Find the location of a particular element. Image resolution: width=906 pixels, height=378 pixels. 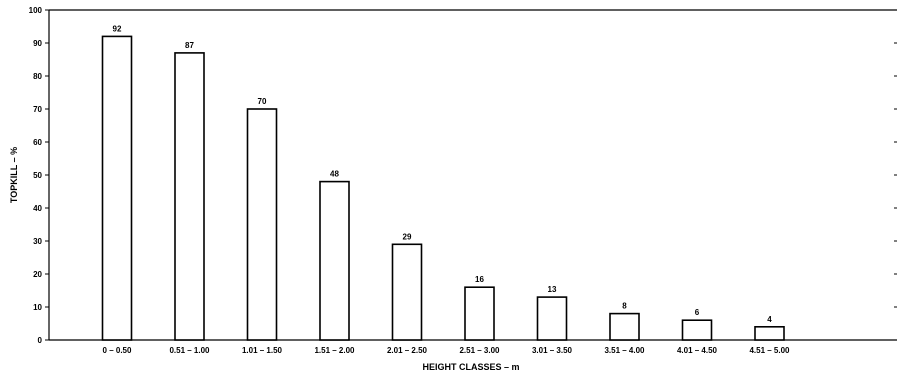

y-tick-label: 40 is located at coordinates (37, 208).